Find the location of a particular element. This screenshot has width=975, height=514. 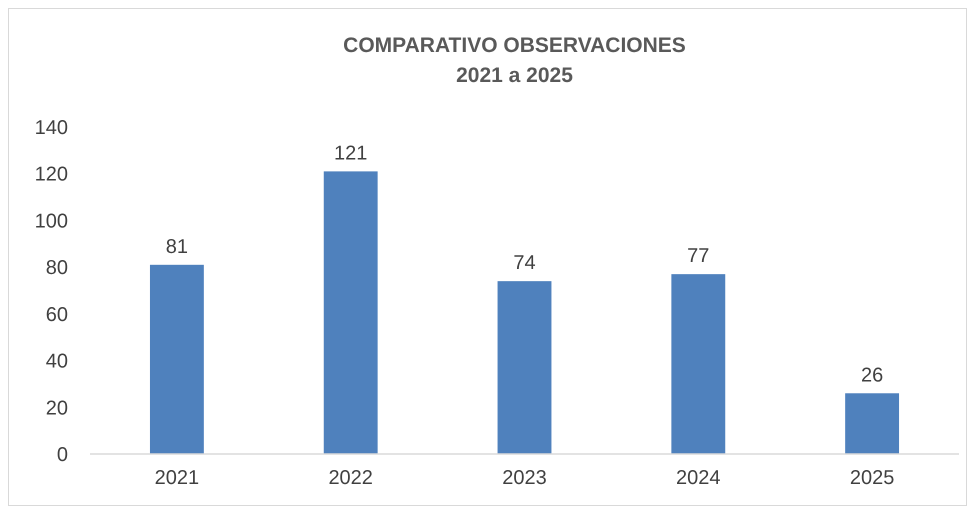

y-tick-label: 120 is located at coordinates (51, 175).